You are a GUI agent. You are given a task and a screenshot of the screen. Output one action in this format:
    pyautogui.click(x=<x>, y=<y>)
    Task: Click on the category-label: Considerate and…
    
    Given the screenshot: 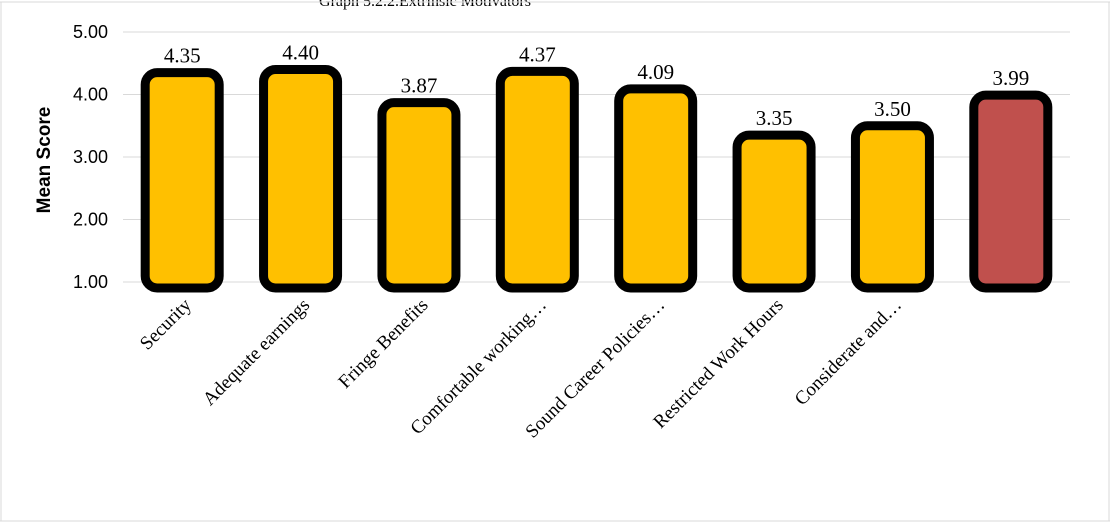 What is the action you would take?
    pyautogui.click(x=848, y=352)
    